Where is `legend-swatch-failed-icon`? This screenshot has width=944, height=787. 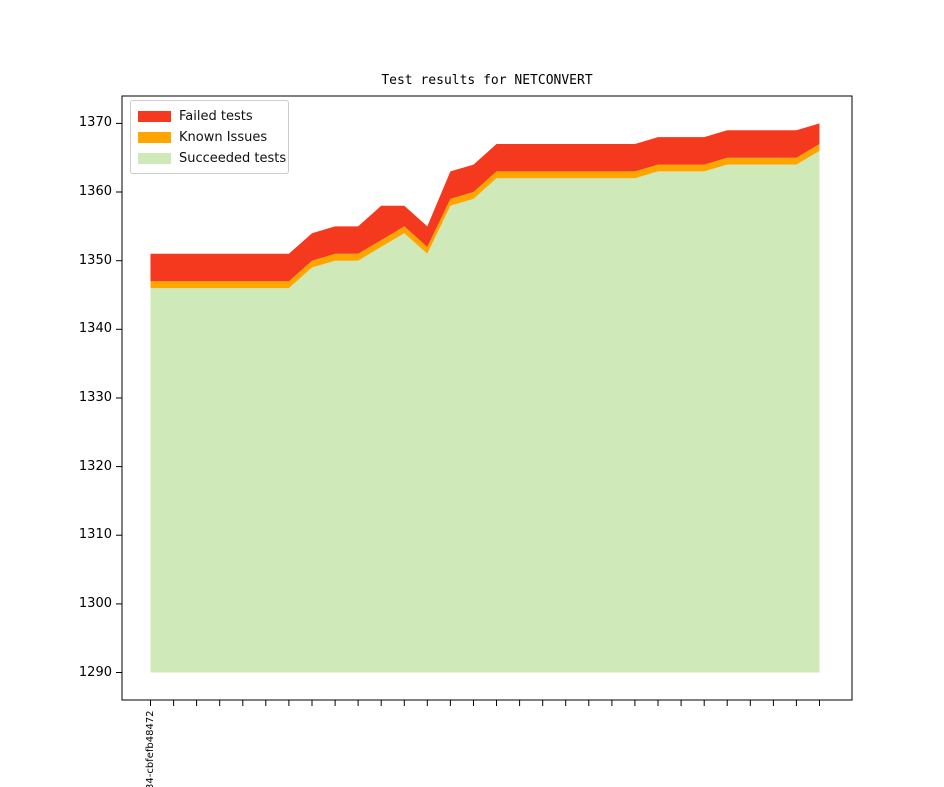 legend-swatch-failed-icon is located at coordinates (154, 116).